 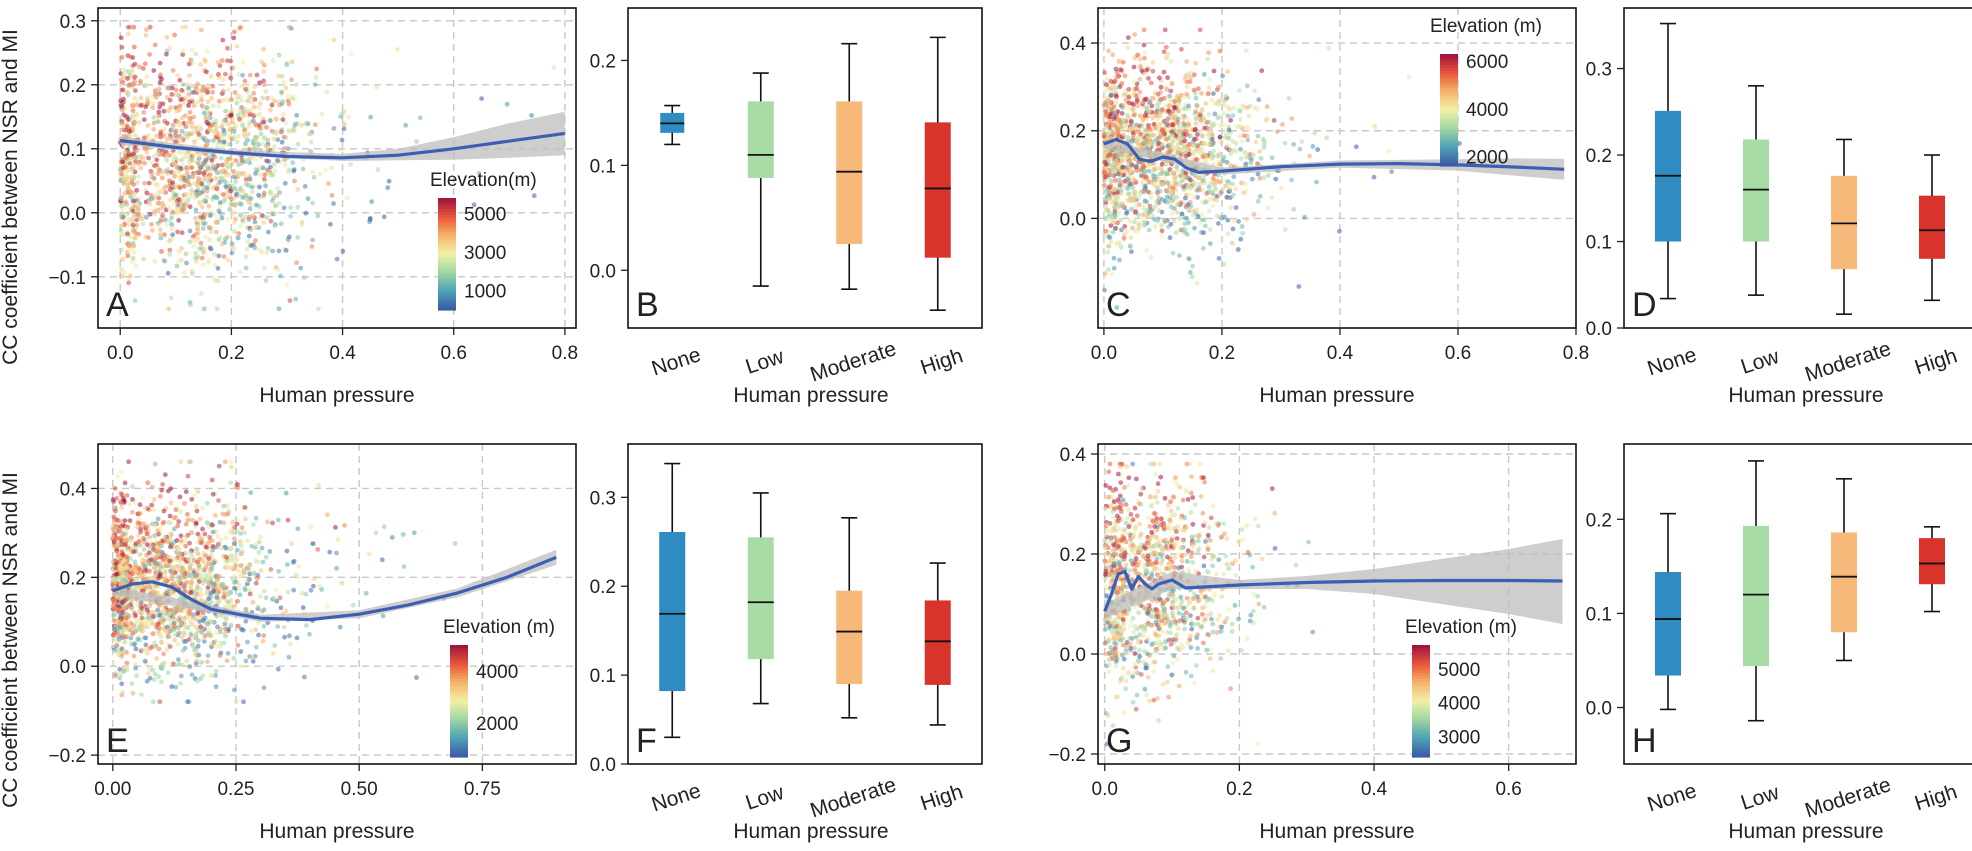 I want to click on y-tick-label: 0.0, so click(x=1073, y=219).